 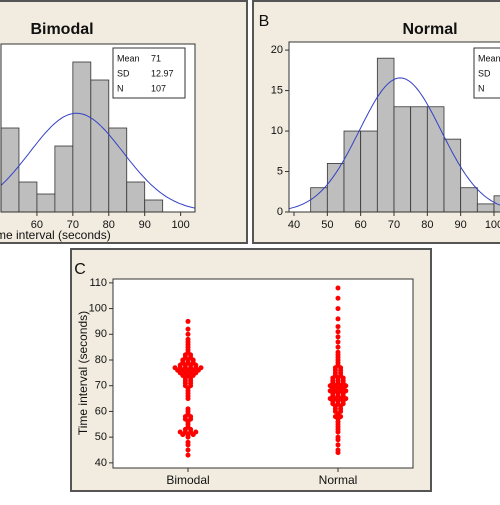 What do you see at coordinates (280, 212) in the screenshot?
I see `y-tick-label: 0` at bounding box center [280, 212].